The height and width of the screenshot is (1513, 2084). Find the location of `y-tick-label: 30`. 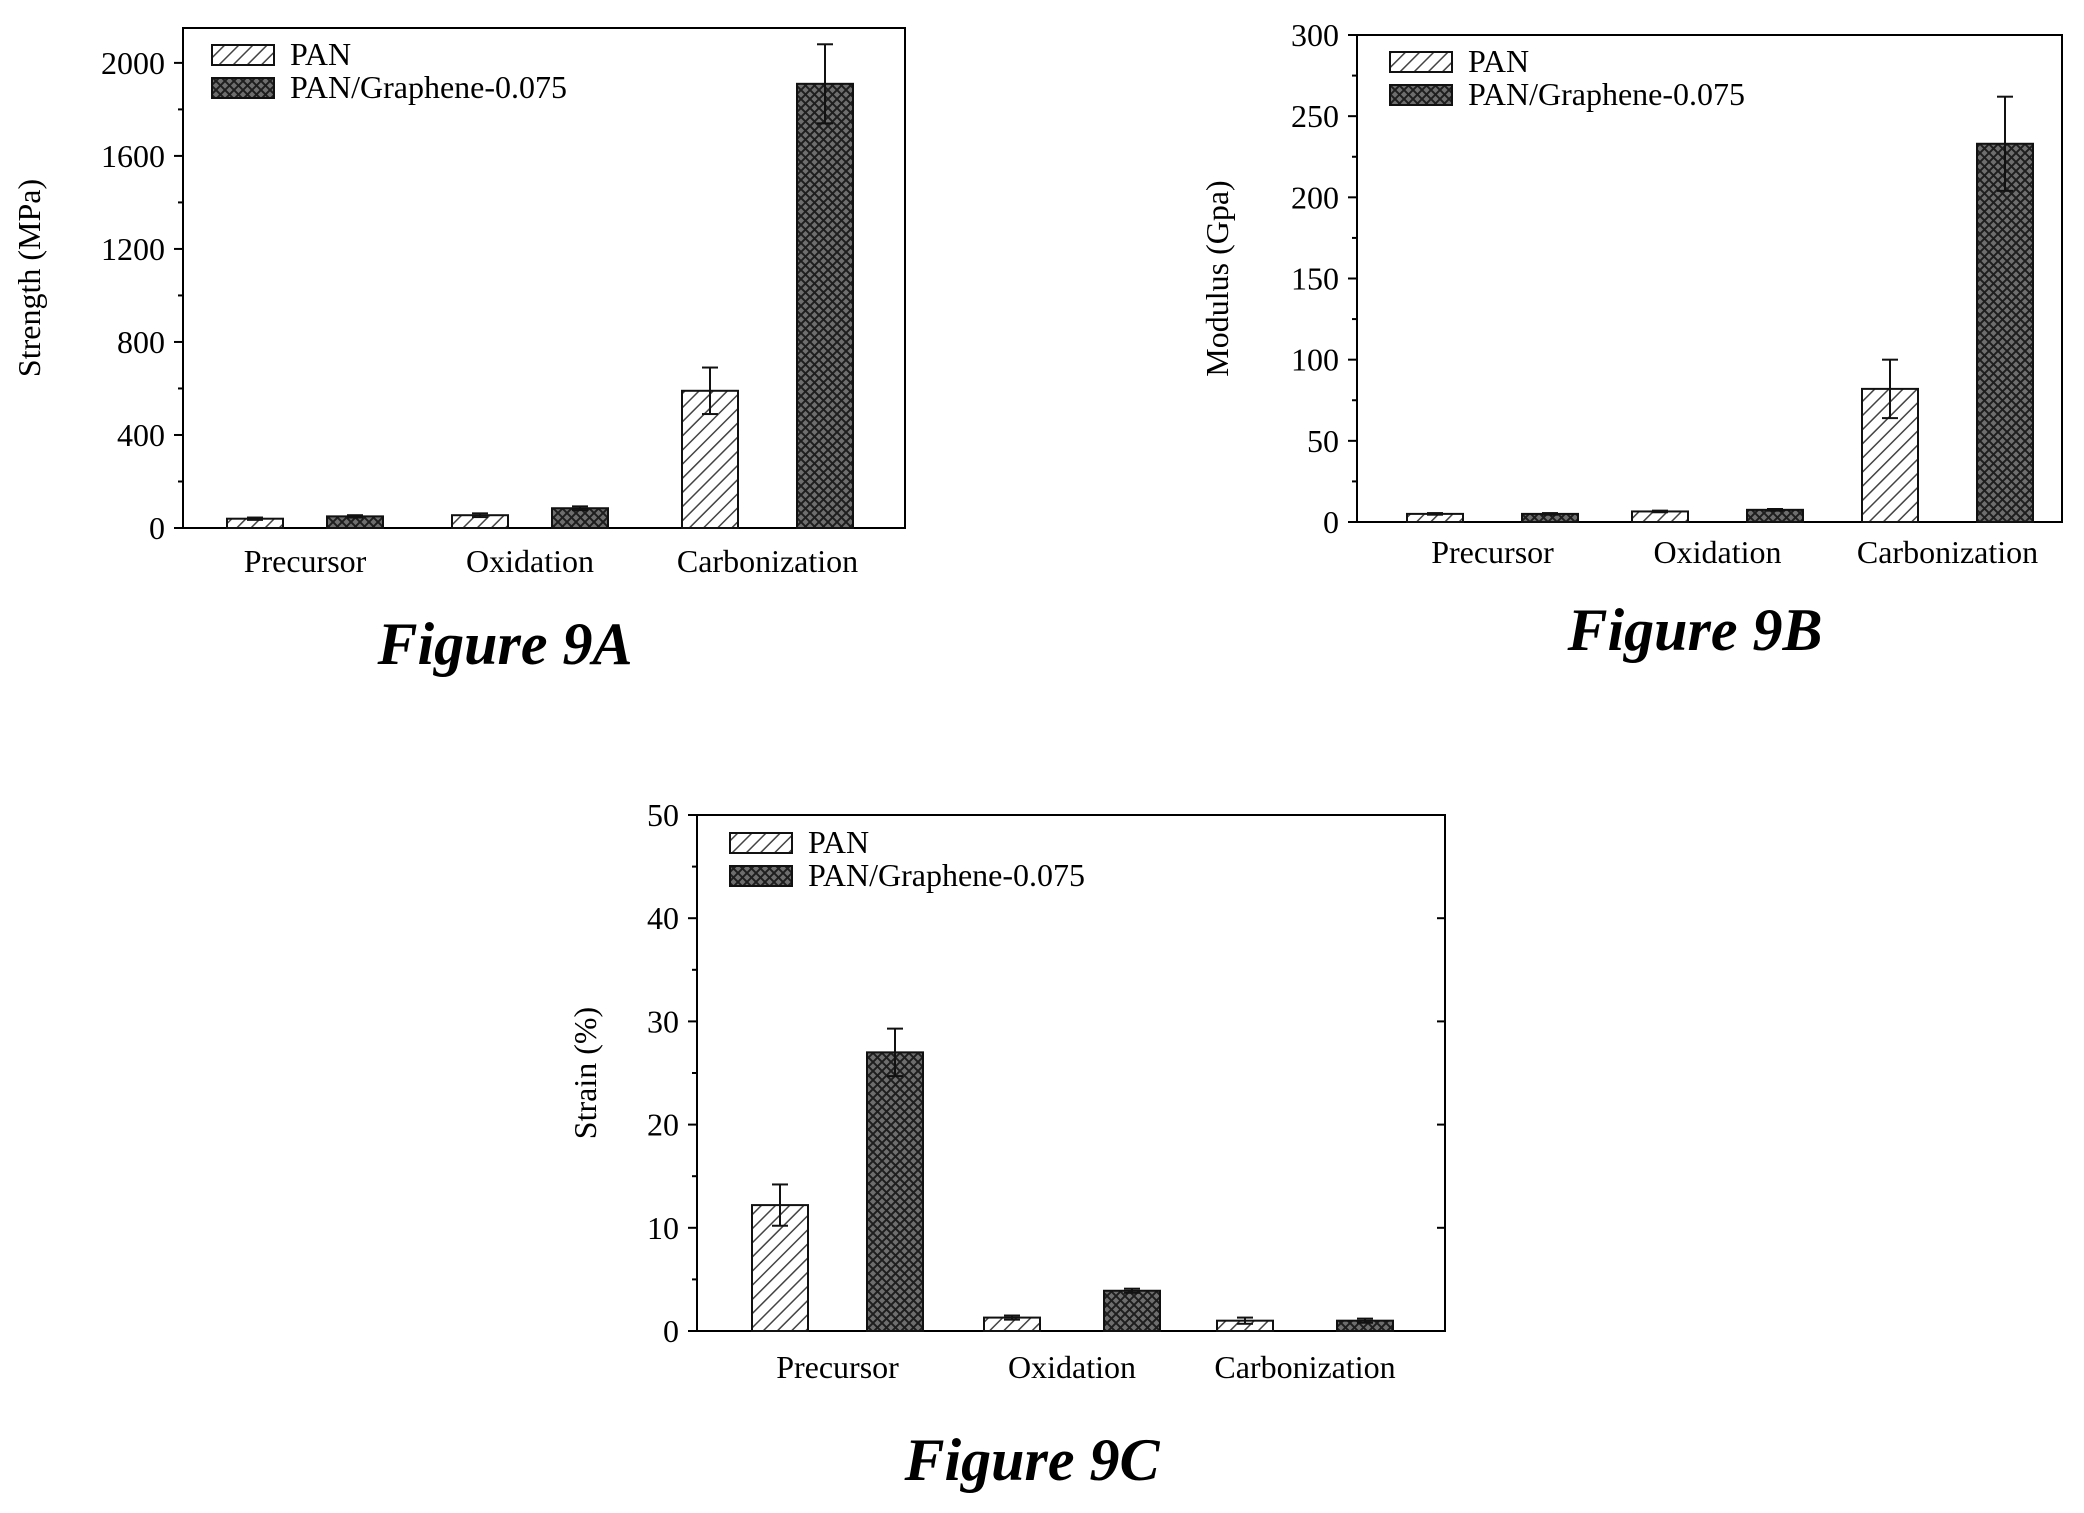

y-tick-label: 30 is located at coordinates (663, 1021).